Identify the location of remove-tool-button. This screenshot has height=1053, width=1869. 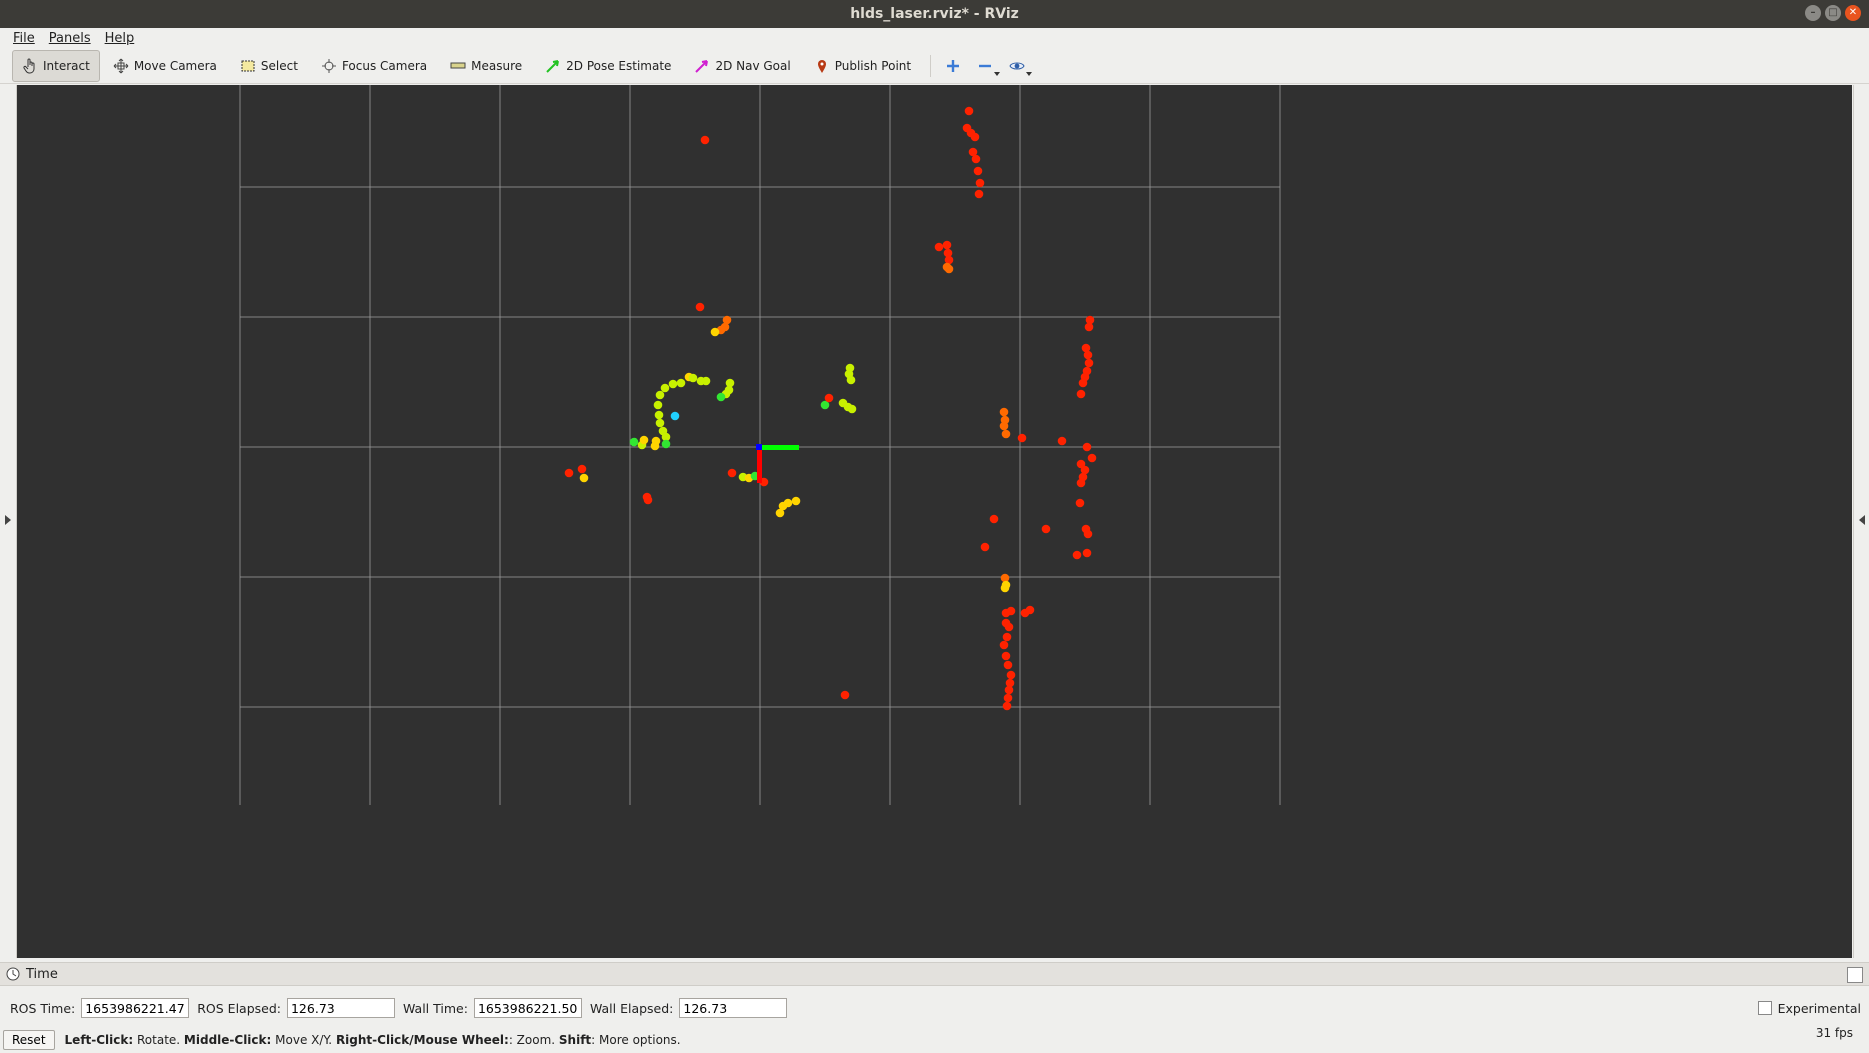
(986, 66).